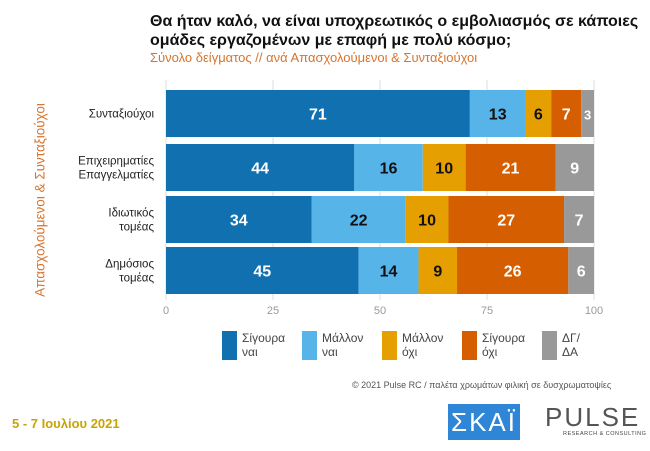  I want to click on category-label: Επιχειρηματίες Επαγγελματίες, so click(116, 169).